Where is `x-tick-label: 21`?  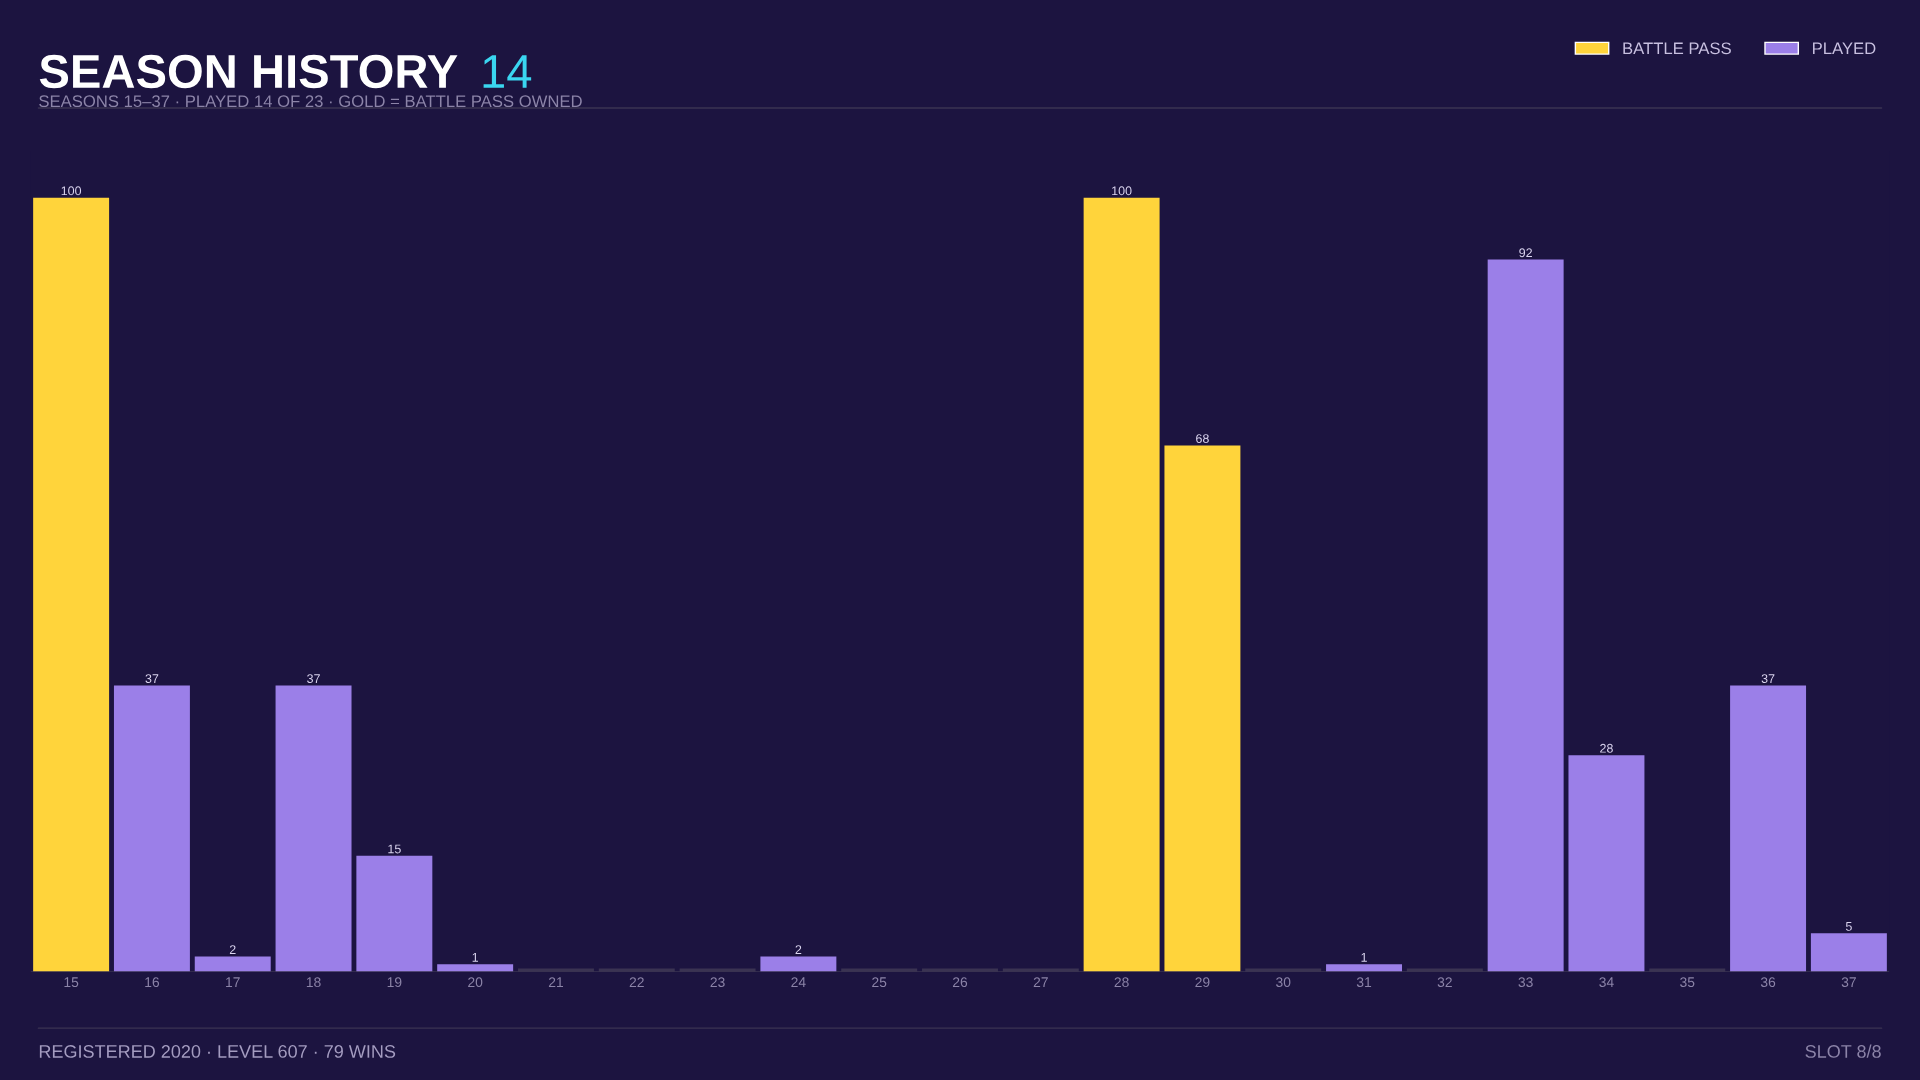
x-tick-label: 21 is located at coordinates (556, 982).